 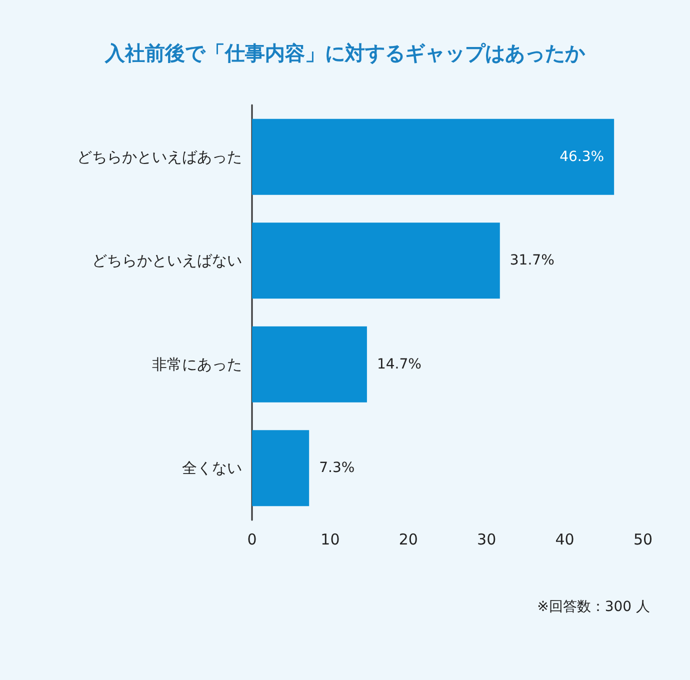 I want to click on chart-title: 入社前後で「仕事内容」に対するギャップはあったか, so click(x=345, y=53).